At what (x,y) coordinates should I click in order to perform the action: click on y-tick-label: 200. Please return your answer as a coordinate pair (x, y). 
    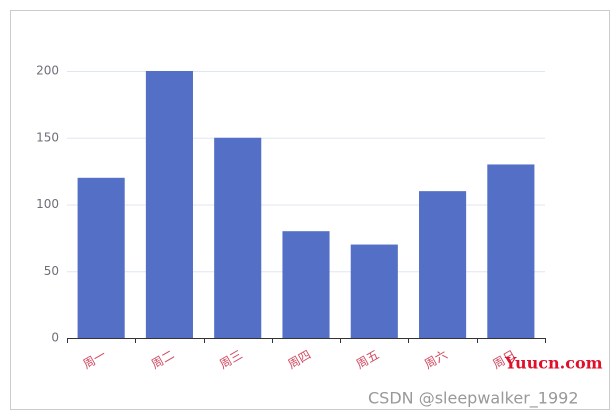
    Looking at the image, I should click on (47, 71).